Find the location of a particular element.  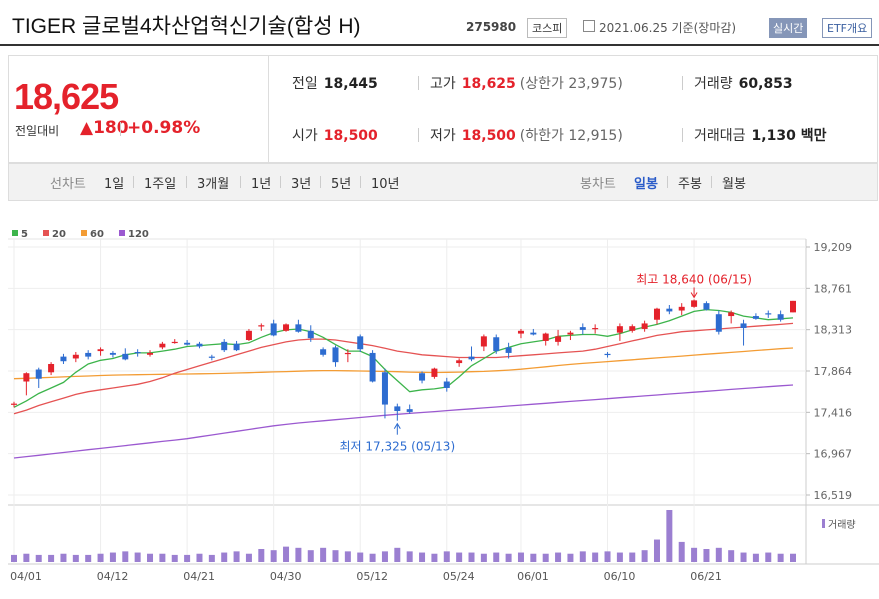

ma5-line is located at coordinates (403, 358).